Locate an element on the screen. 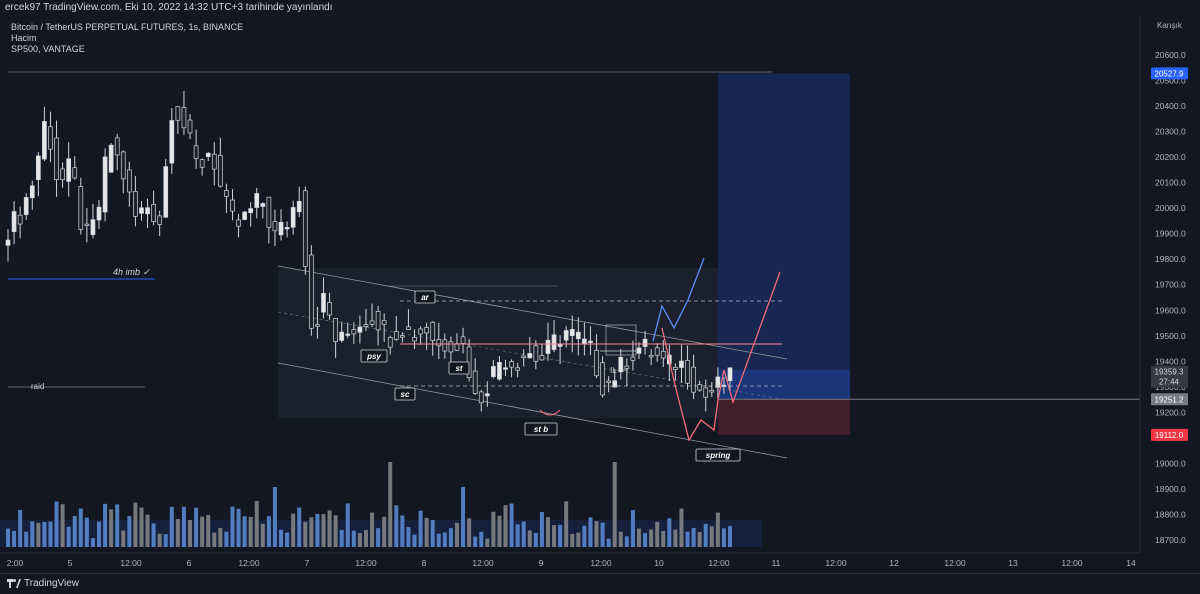 This screenshot has width=1200, height=594. price-tick-label: 18900.0 is located at coordinates (1170, 489).